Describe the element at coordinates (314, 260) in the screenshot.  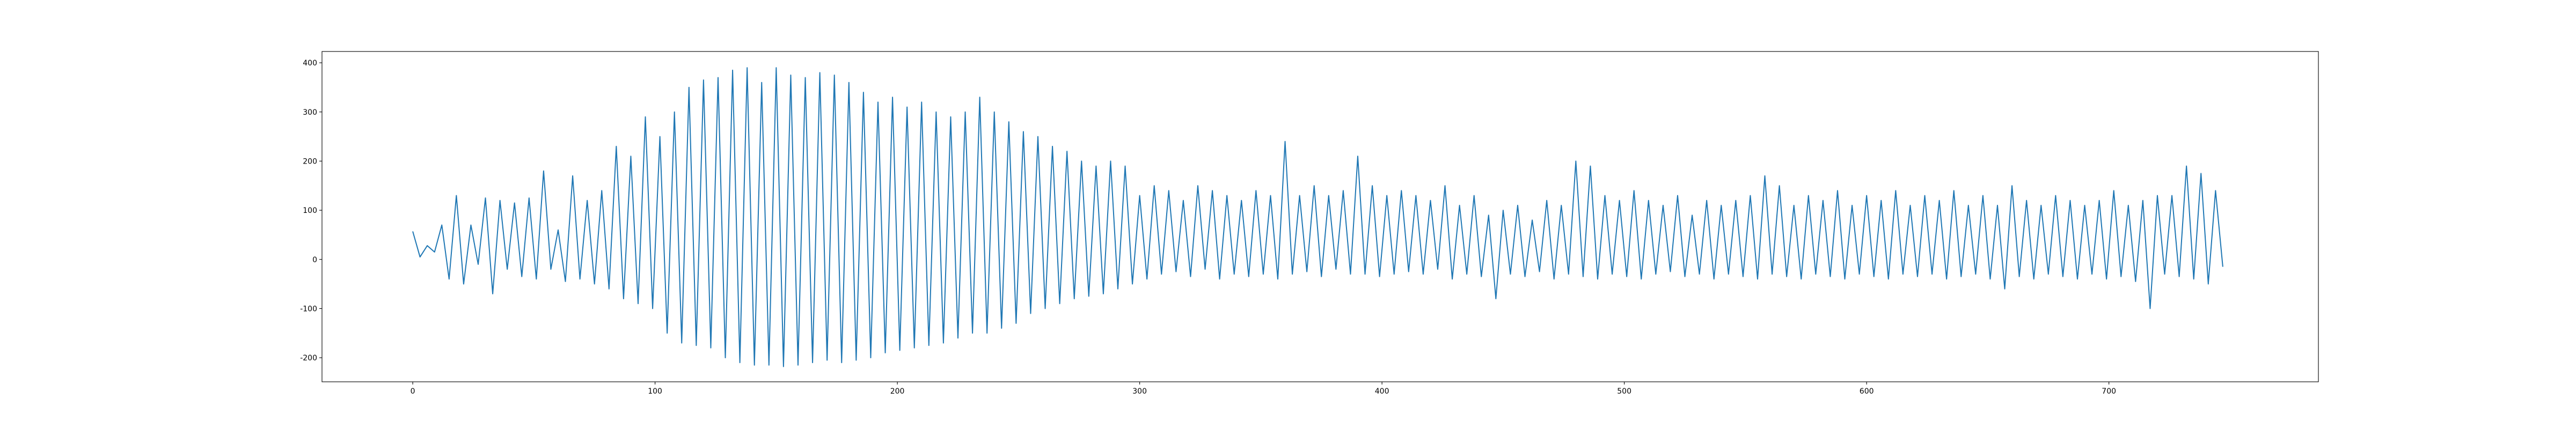
I see `y-tick-label: 0` at that location.